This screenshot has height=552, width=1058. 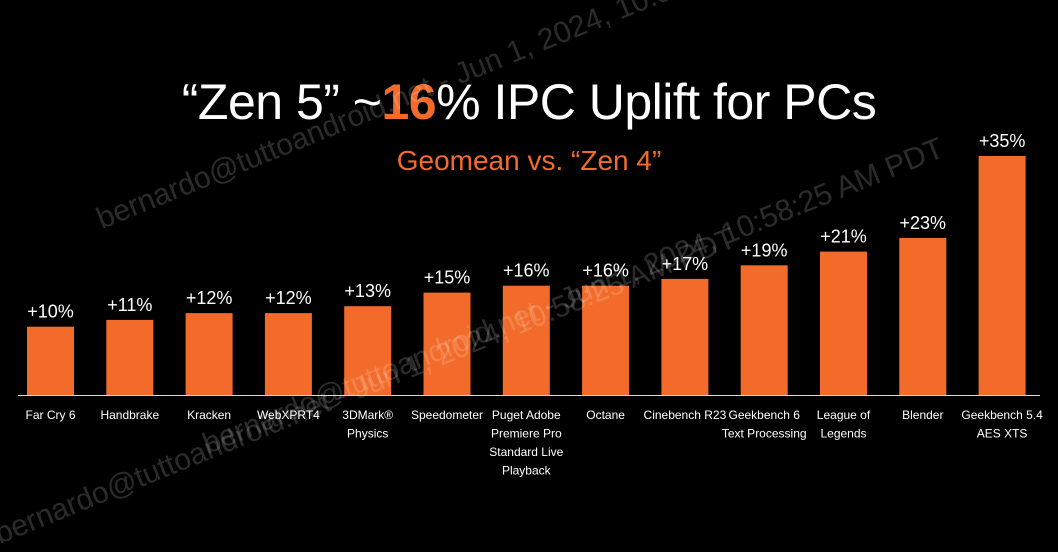 What do you see at coordinates (529, 160) in the screenshot?
I see `chart-subtitle: Geomean vs. “Zen 4”` at bounding box center [529, 160].